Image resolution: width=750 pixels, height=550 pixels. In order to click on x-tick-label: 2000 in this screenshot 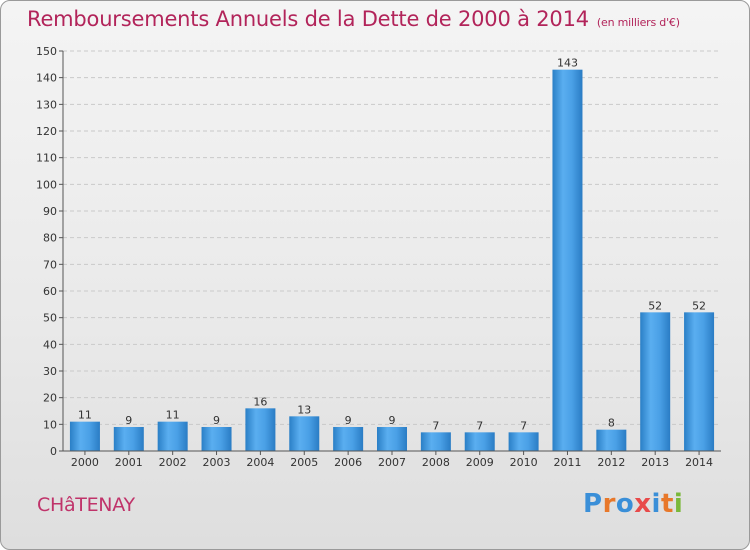, I will do `click(85, 462)`.